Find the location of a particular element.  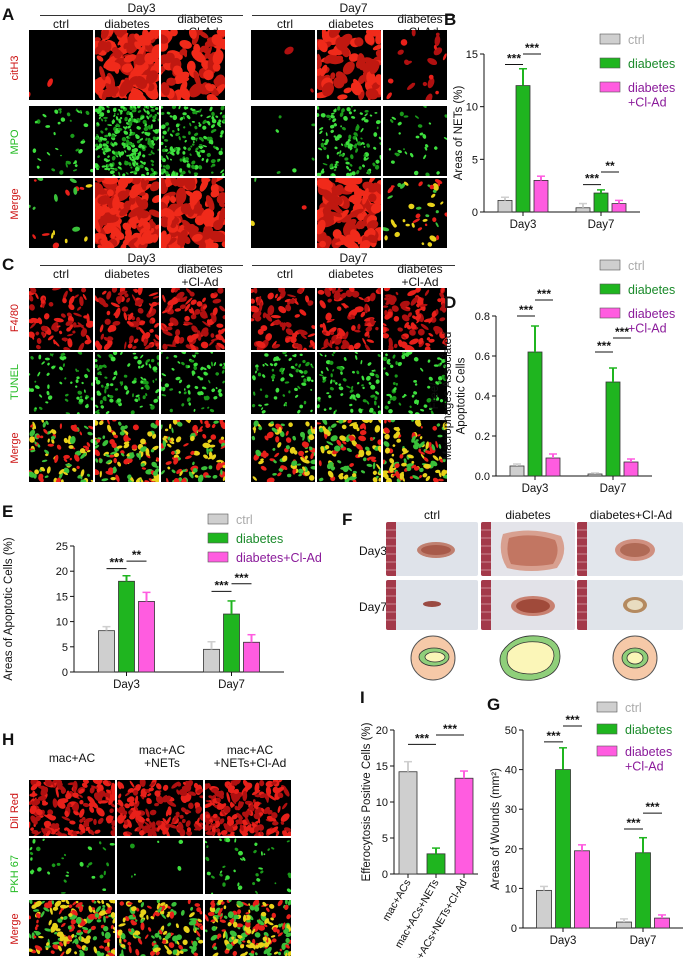

panel-a-tile-r3-c5 is located at coordinates (349, 213).